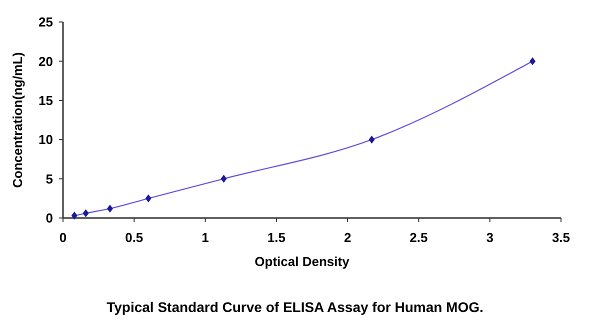 The width and height of the screenshot is (600, 328). What do you see at coordinates (205, 237) in the screenshot?
I see `x-tick-label: 1` at bounding box center [205, 237].